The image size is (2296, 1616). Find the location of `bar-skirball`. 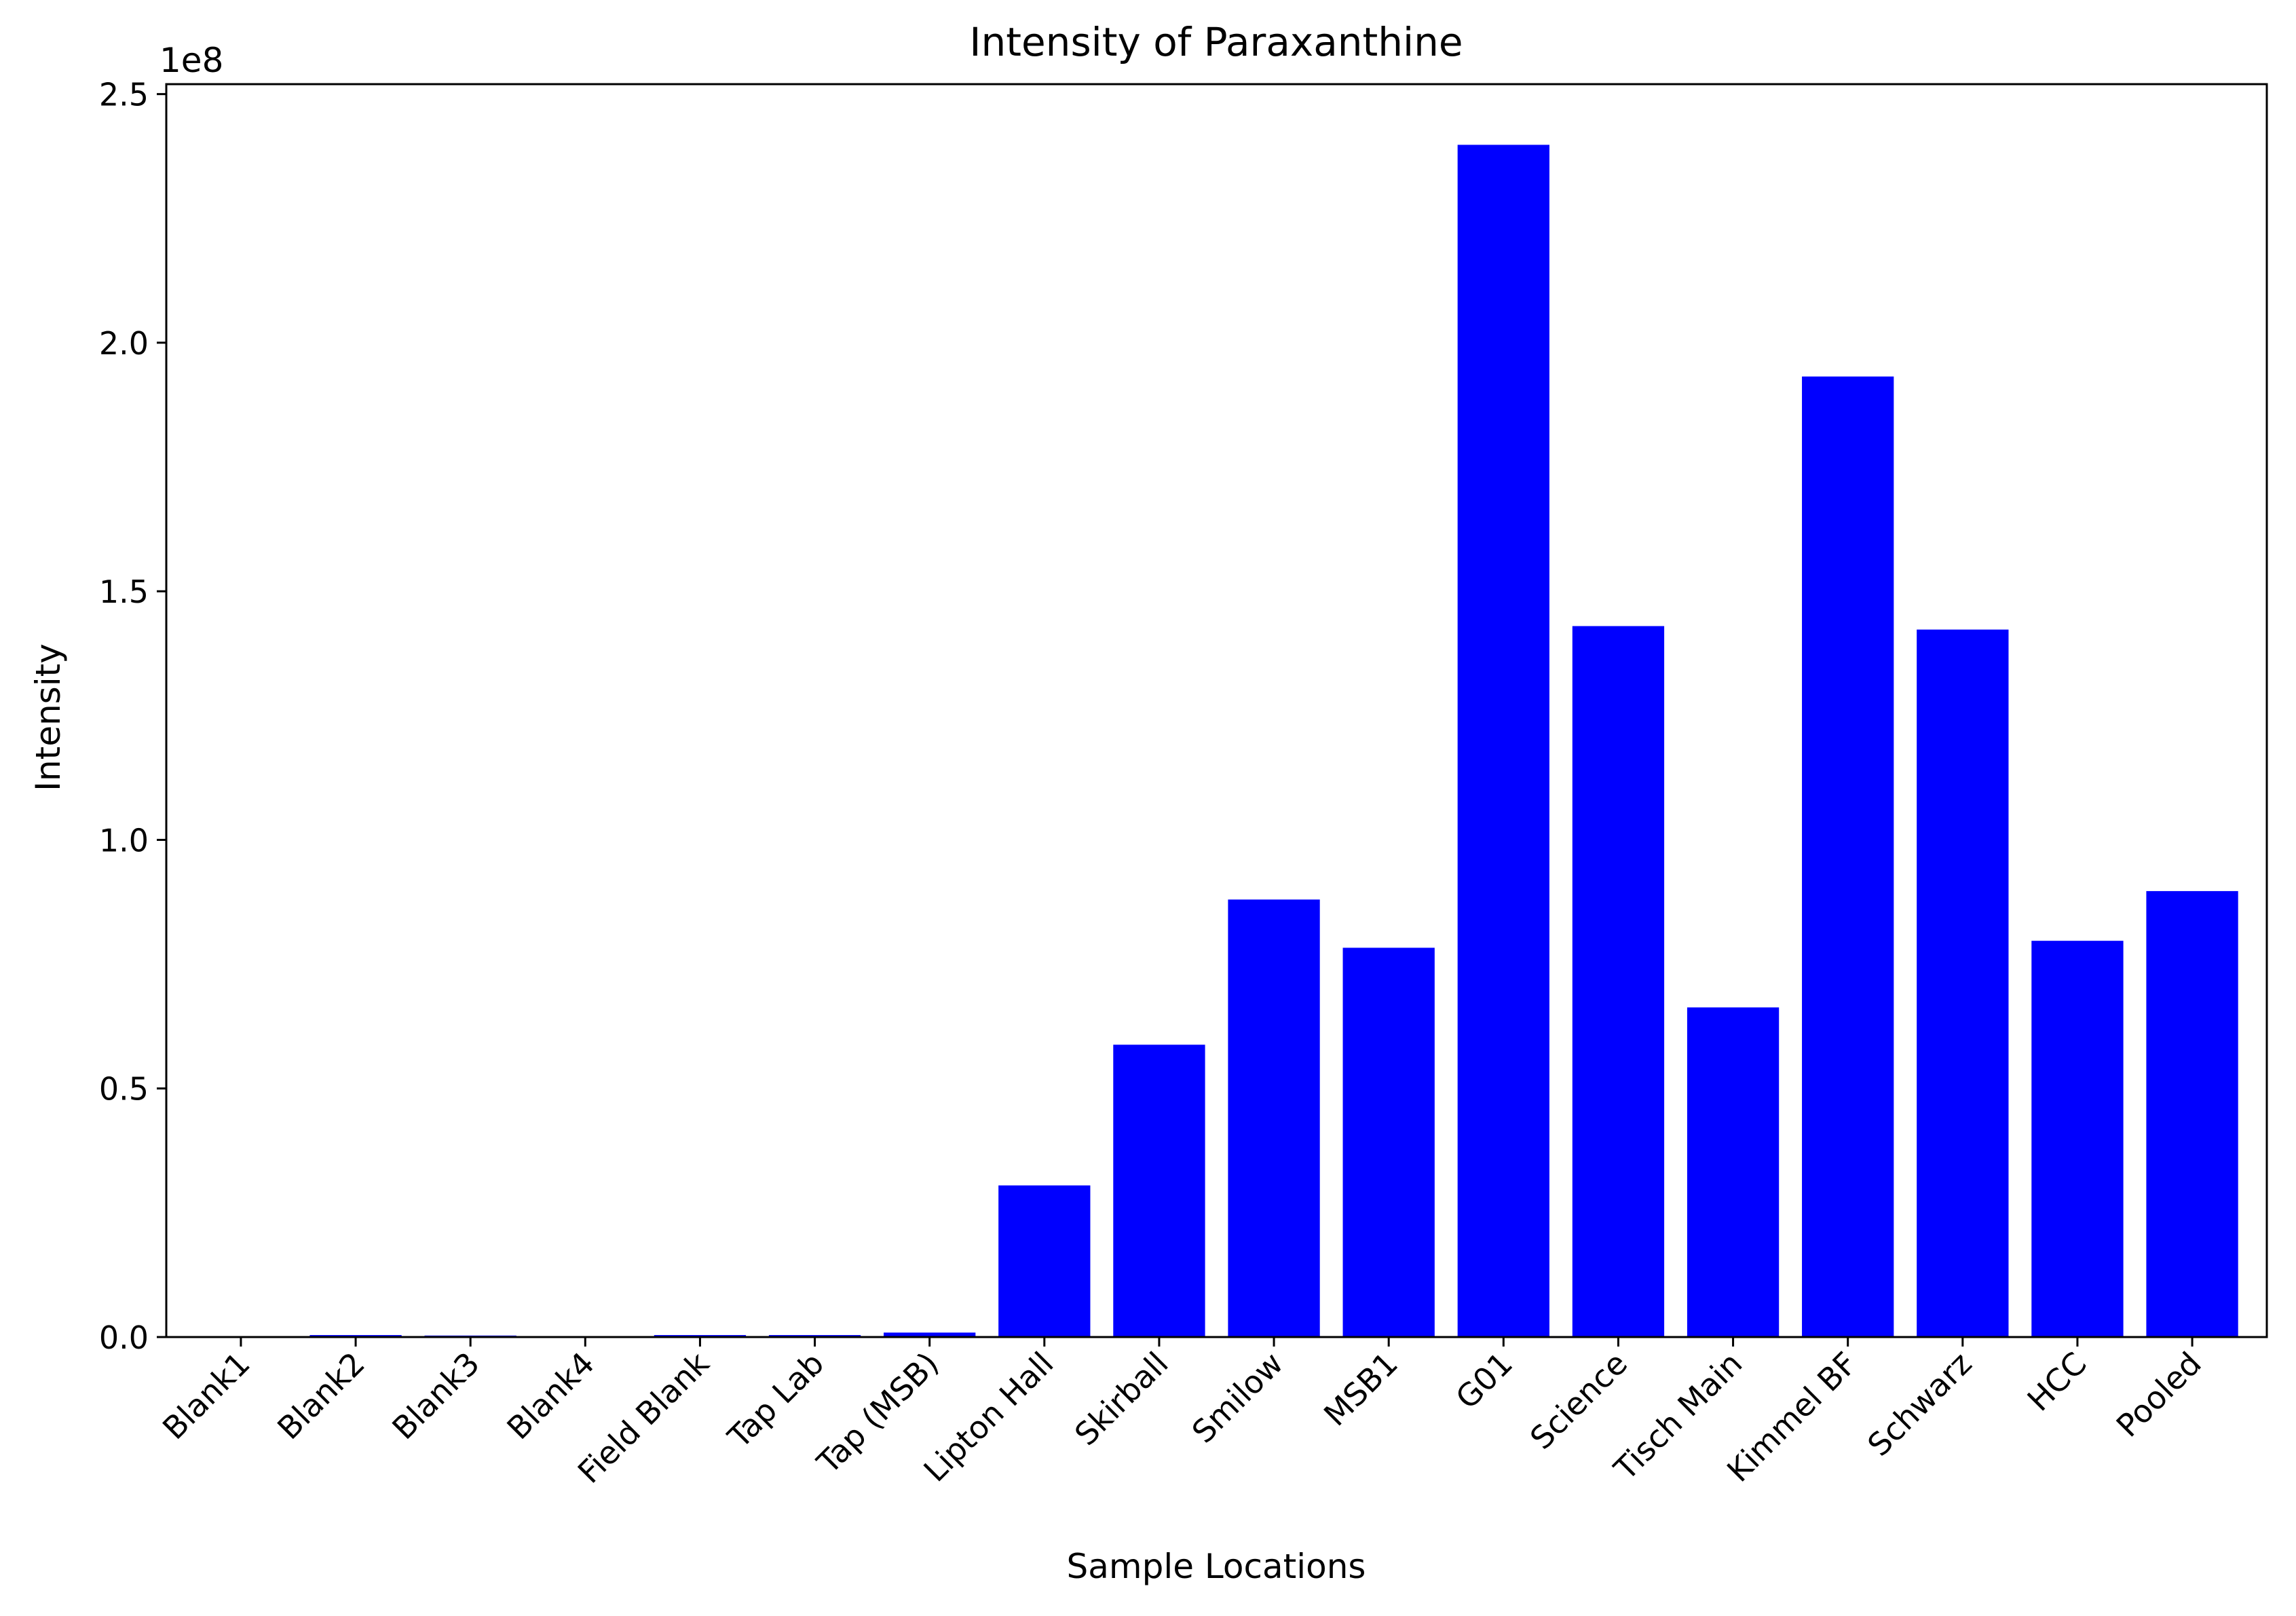

bar-skirball is located at coordinates (1159, 1191).